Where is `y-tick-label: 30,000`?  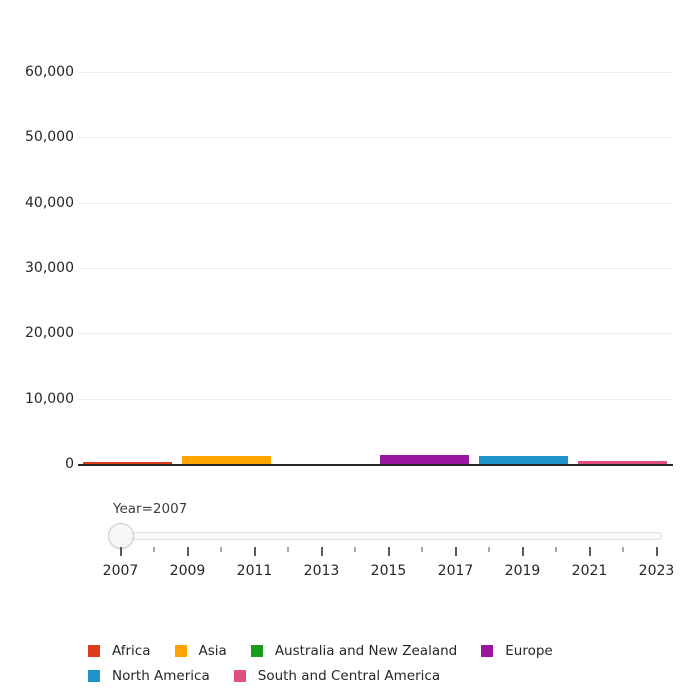
y-tick-label: 30,000 is located at coordinates (49, 268).